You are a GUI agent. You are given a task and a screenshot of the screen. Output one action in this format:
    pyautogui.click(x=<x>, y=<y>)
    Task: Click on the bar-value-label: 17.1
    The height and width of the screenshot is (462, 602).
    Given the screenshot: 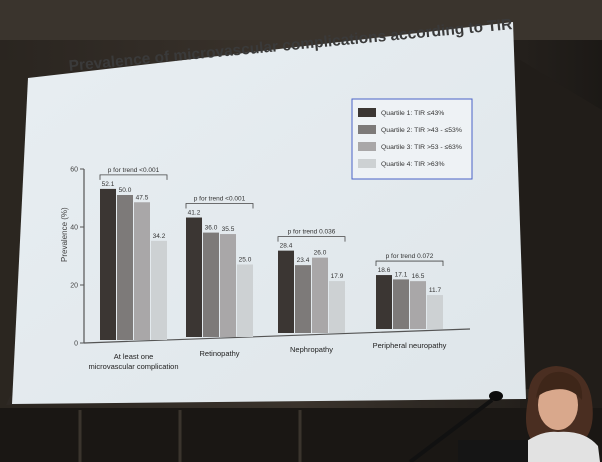 What is the action you would take?
    pyautogui.click(x=401, y=274)
    